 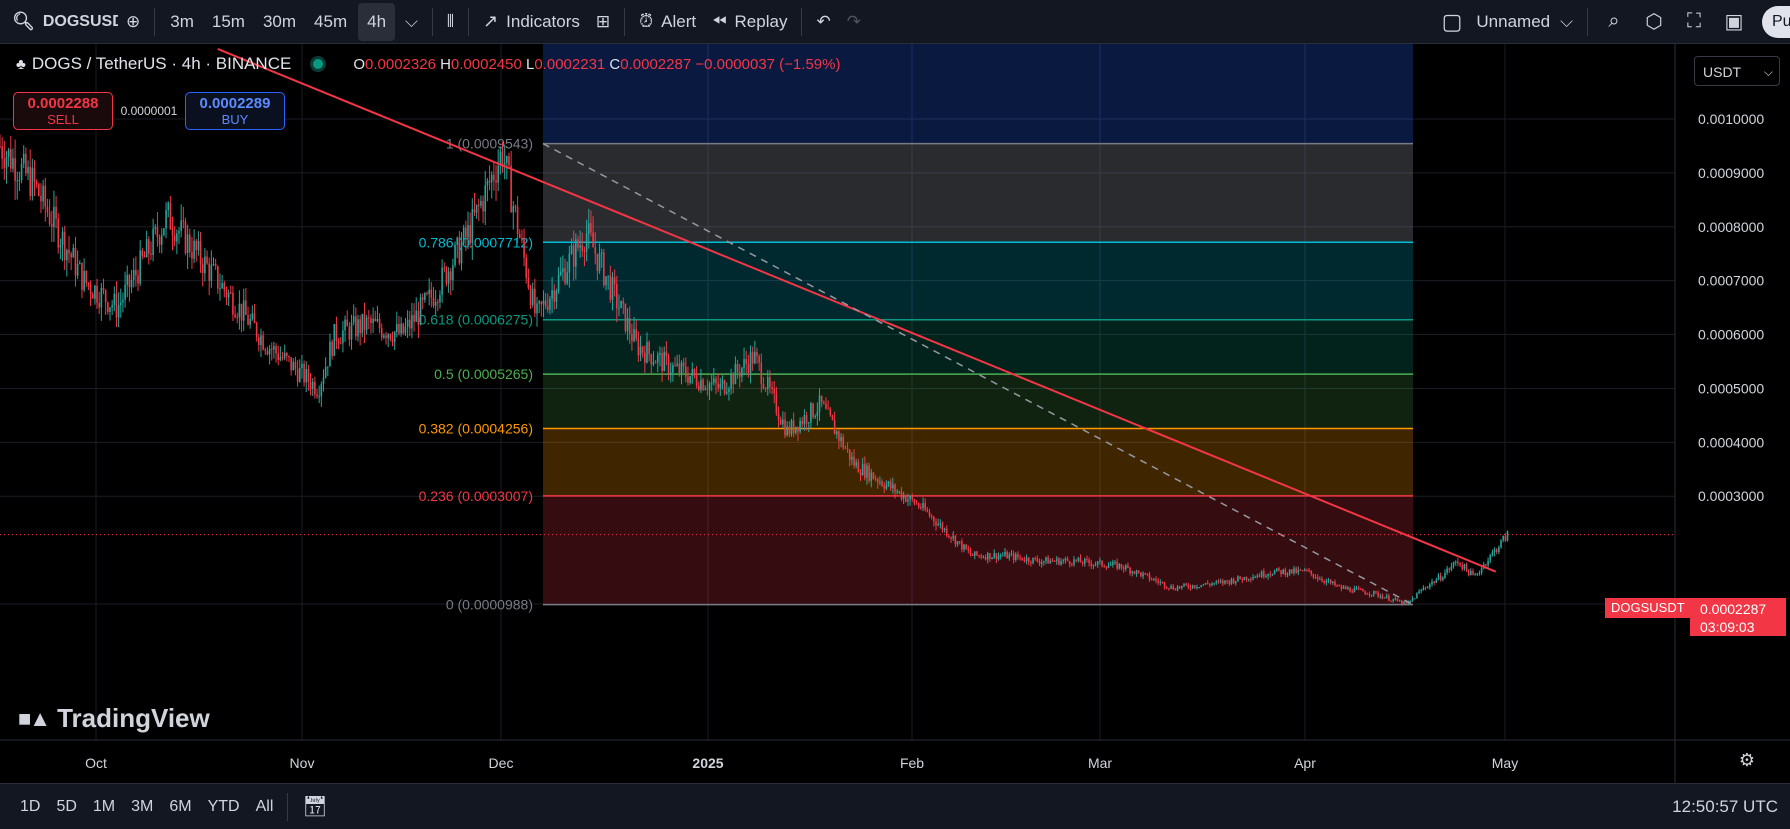 I want to click on range-3m: 3M, so click(x=142, y=806).